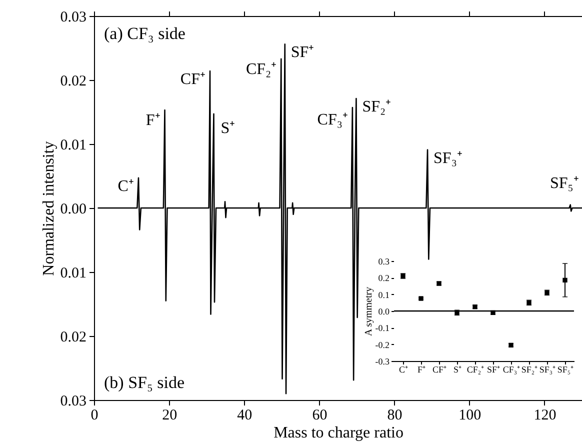 The height and width of the screenshot is (445, 582). What do you see at coordinates (439, 369) in the screenshot?
I see `x-tick-label: CF⁺` at bounding box center [439, 369].